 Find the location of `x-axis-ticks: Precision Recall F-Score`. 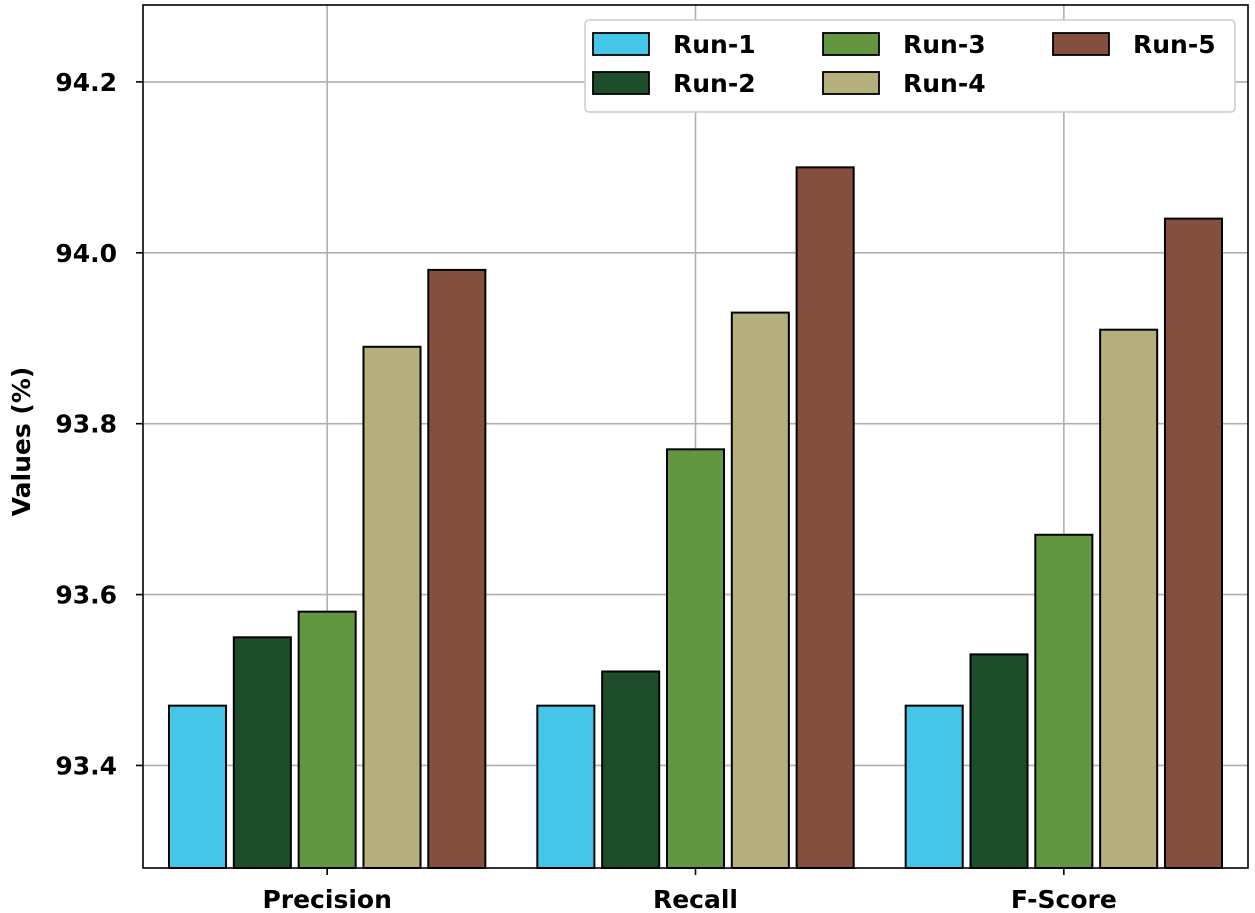

x-axis-ticks: Precision Recall F-Score is located at coordinates (689, 890).